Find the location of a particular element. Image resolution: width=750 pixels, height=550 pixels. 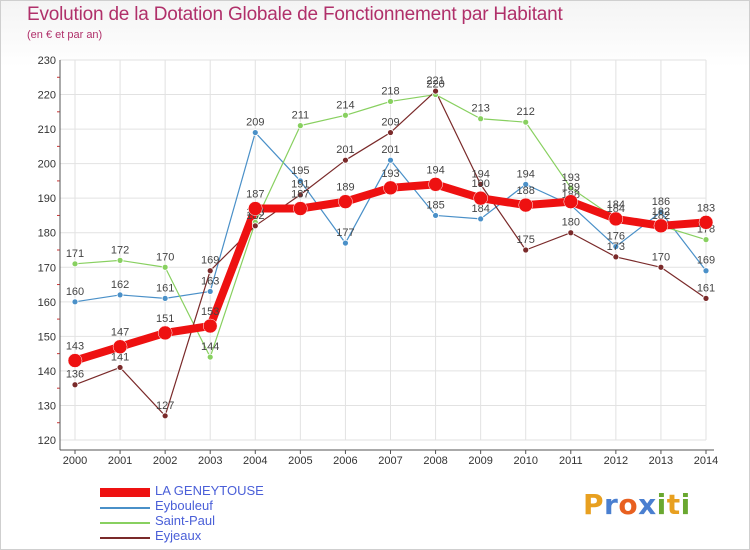

legend-label: Eybouleuf is located at coordinates (184, 505).